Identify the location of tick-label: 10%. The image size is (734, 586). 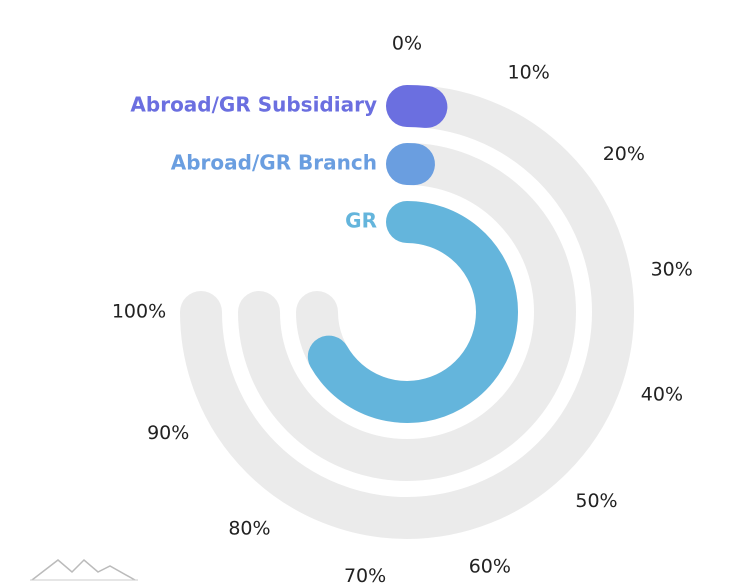
(529, 73).